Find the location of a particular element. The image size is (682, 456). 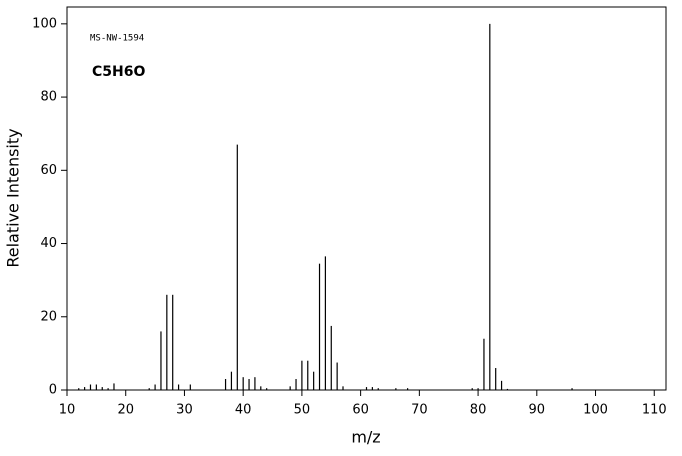

x-tick-label: 90 is located at coordinates (537, 410).